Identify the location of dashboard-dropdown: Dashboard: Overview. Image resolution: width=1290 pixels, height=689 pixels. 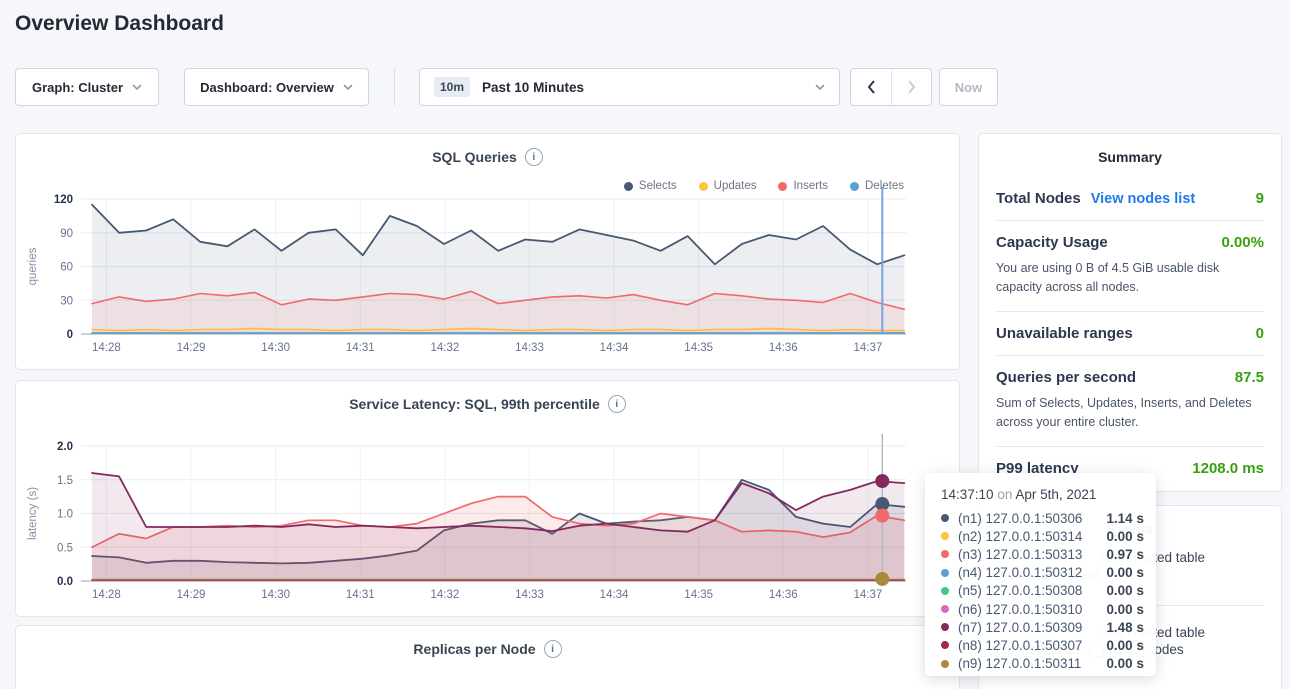
(276, 87).